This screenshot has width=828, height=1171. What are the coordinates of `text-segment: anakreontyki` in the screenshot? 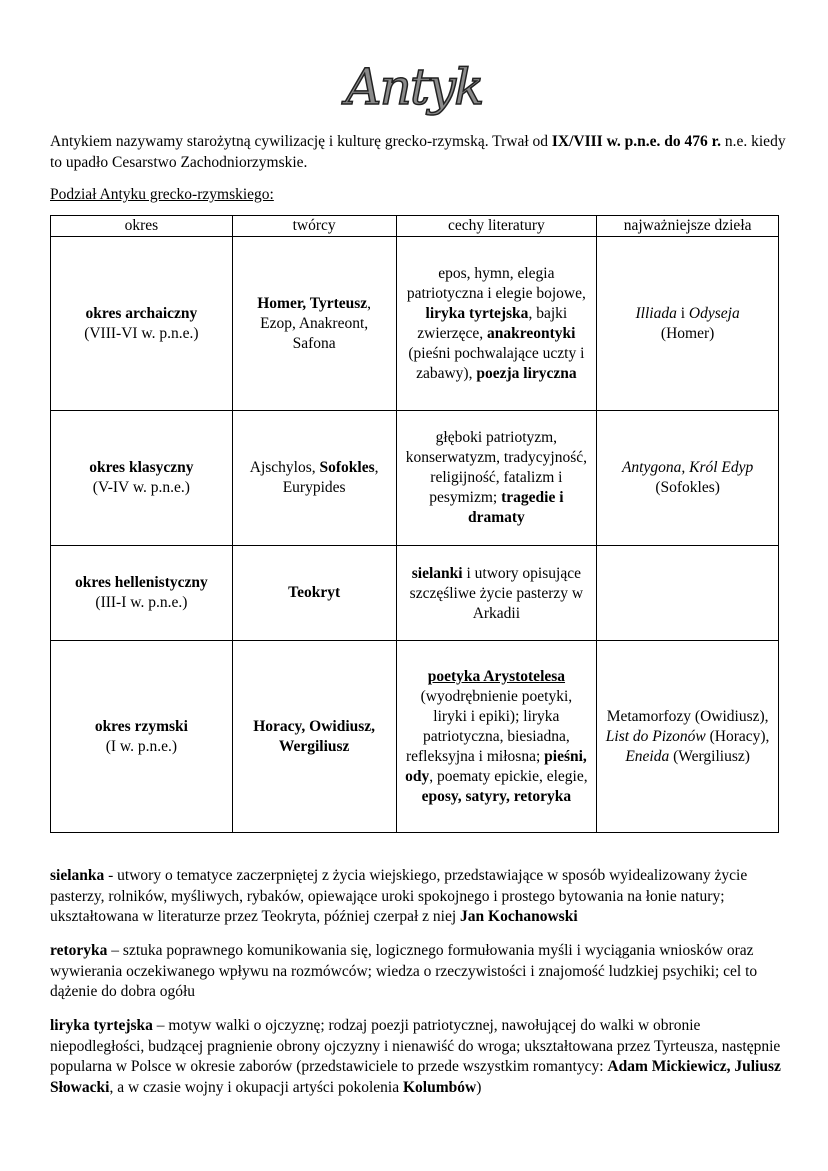 It's located at (531, 333).